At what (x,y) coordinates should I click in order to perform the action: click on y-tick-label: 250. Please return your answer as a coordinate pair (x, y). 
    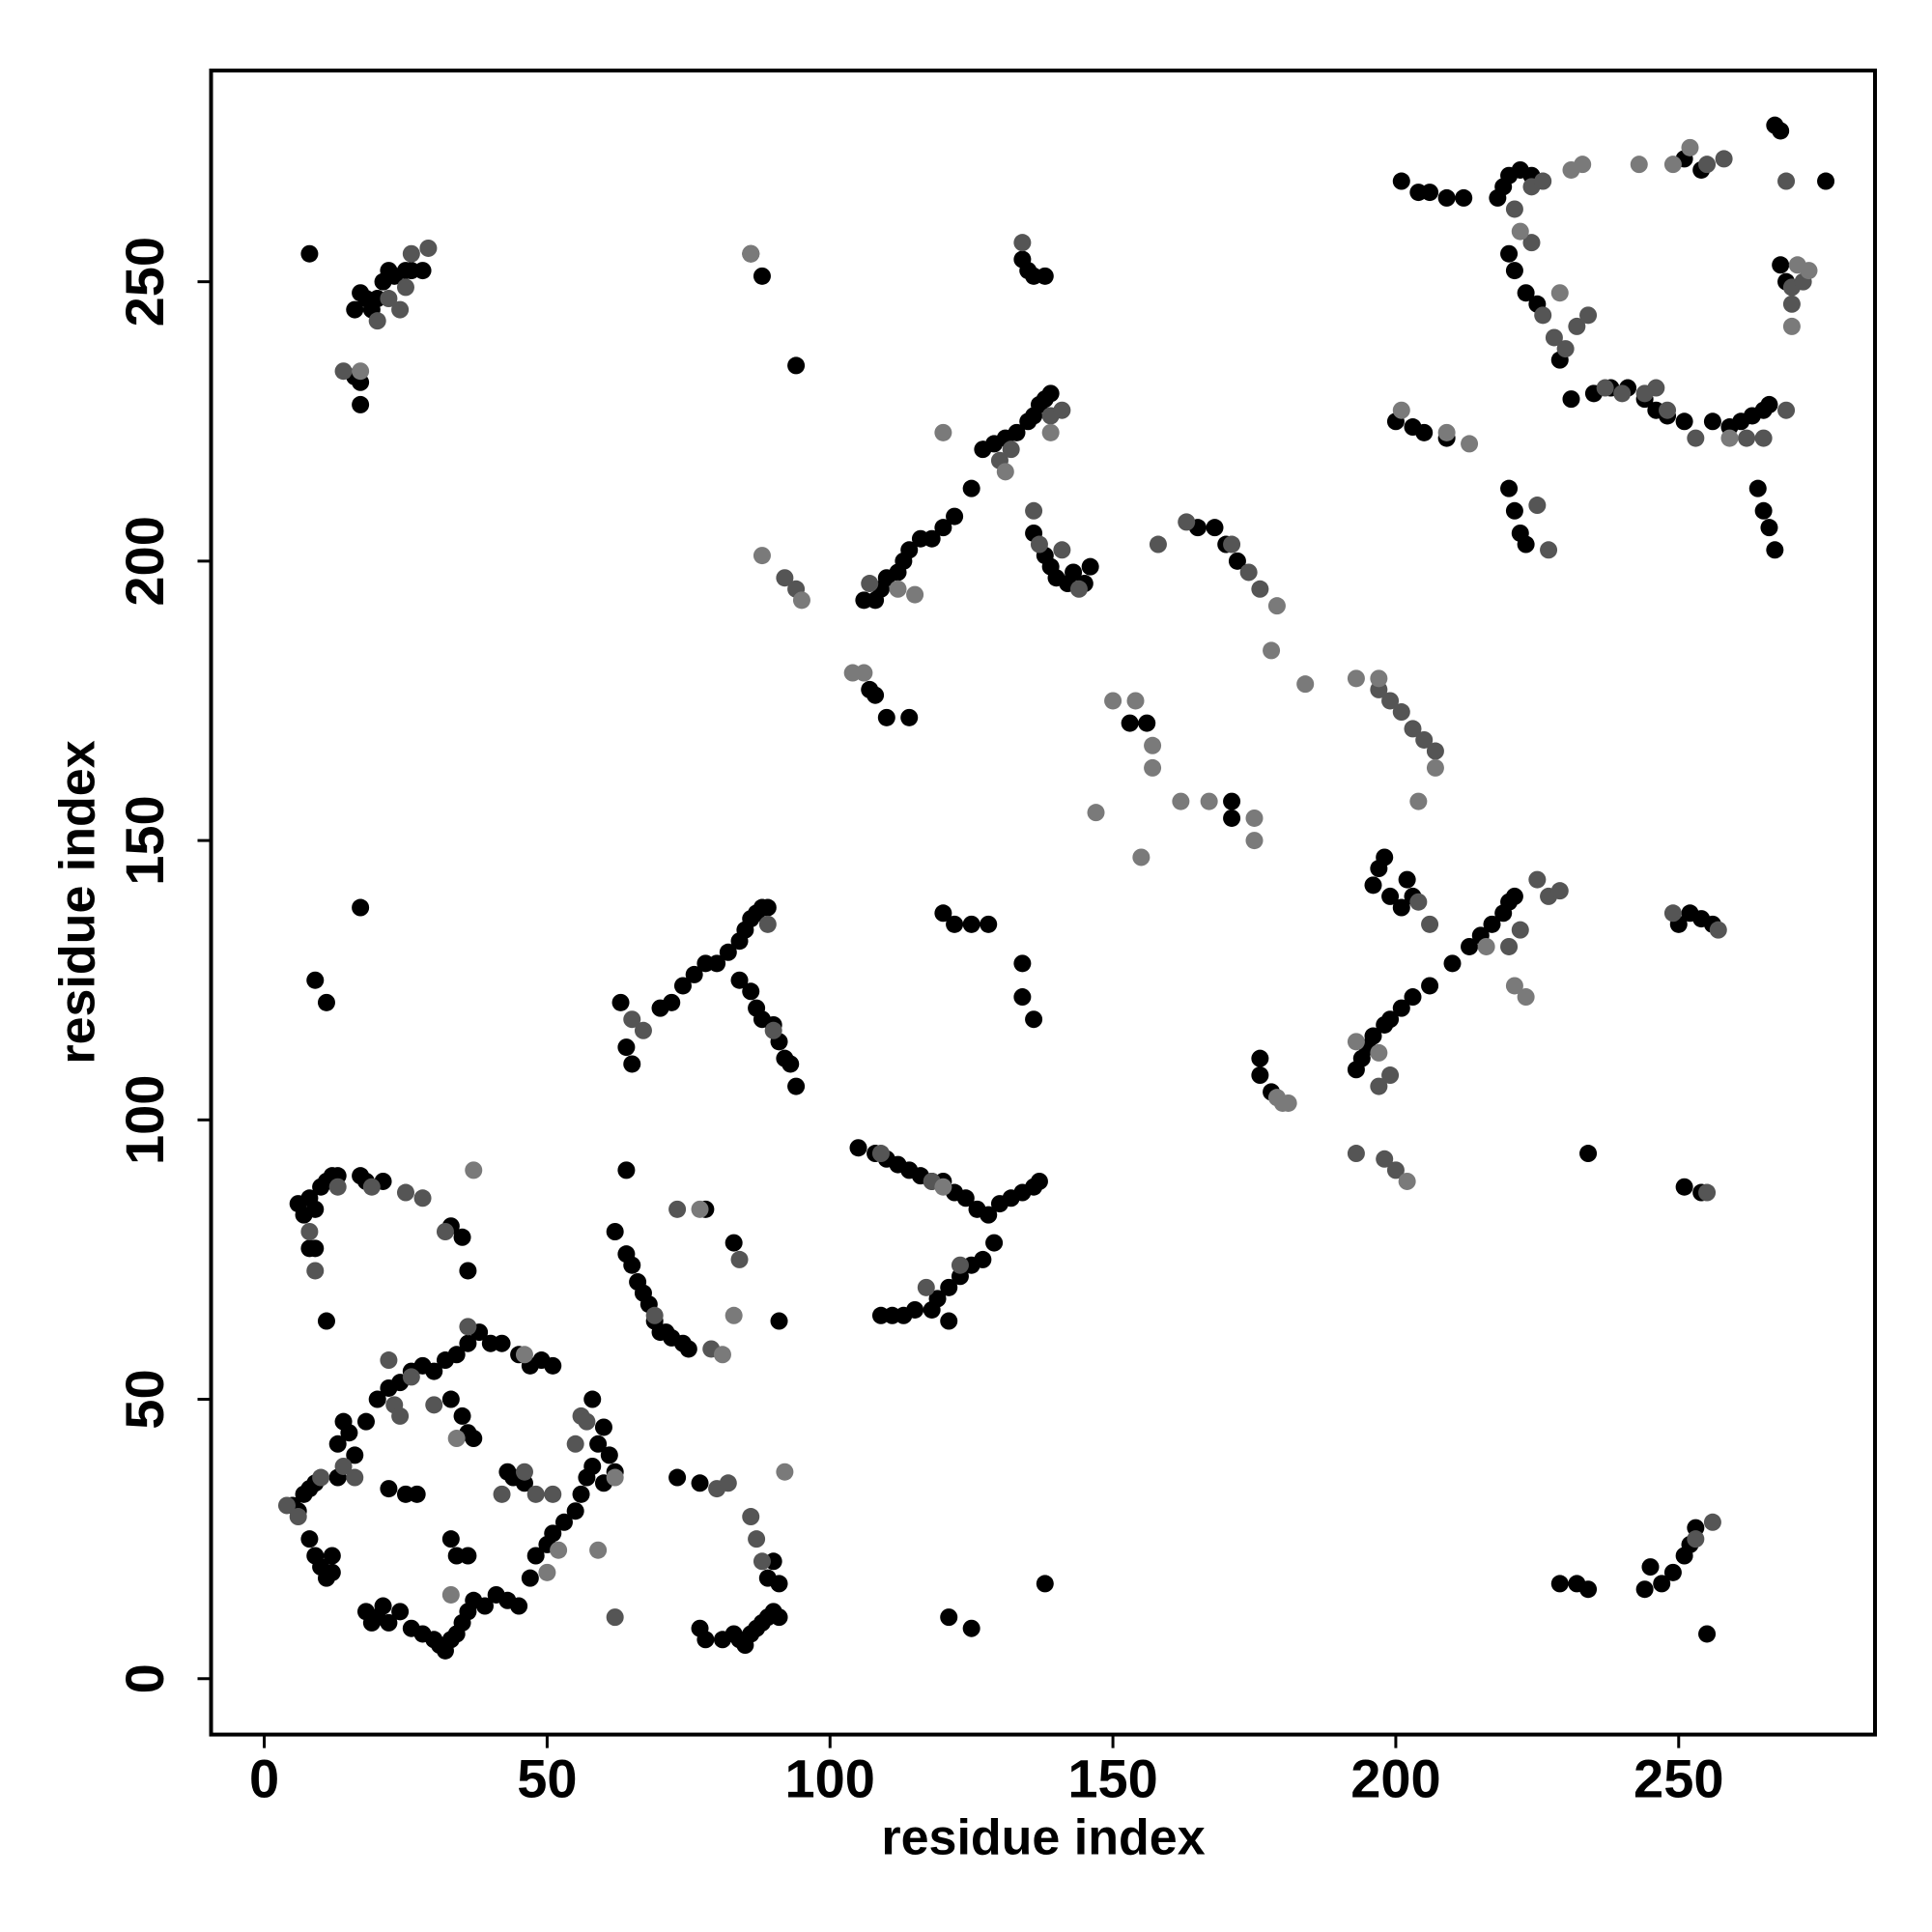
    Looking at the image, I should click on (144, 282).